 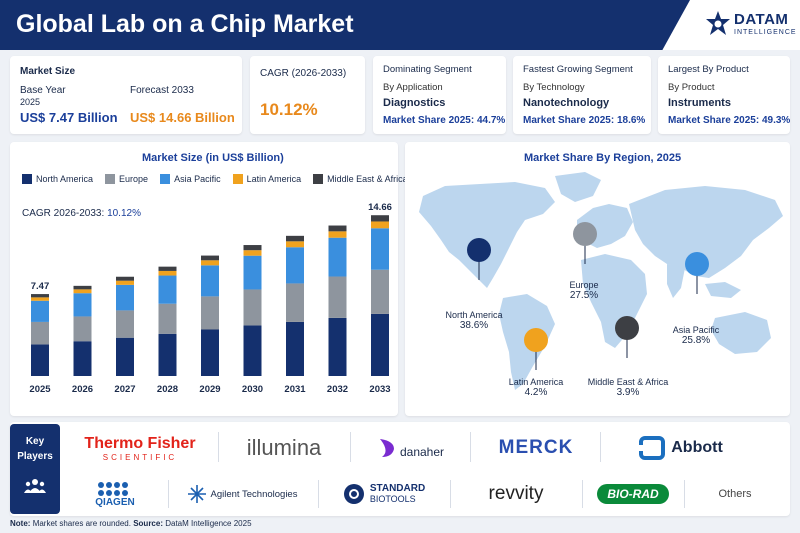 I want to click on segment-title: Dominating Segment, so click(x=427, y=69).